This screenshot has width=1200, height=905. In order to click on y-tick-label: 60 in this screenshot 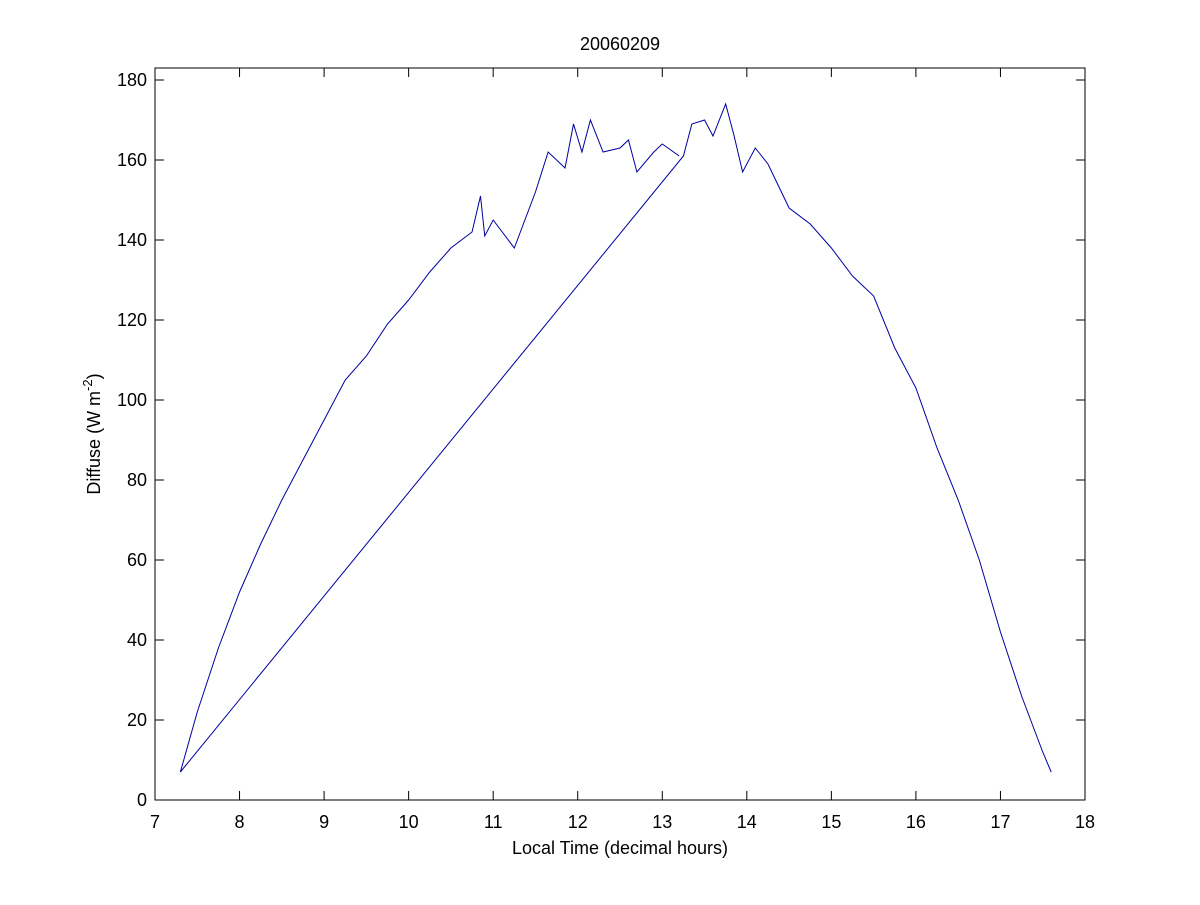, I will do `click(137, 560)`.